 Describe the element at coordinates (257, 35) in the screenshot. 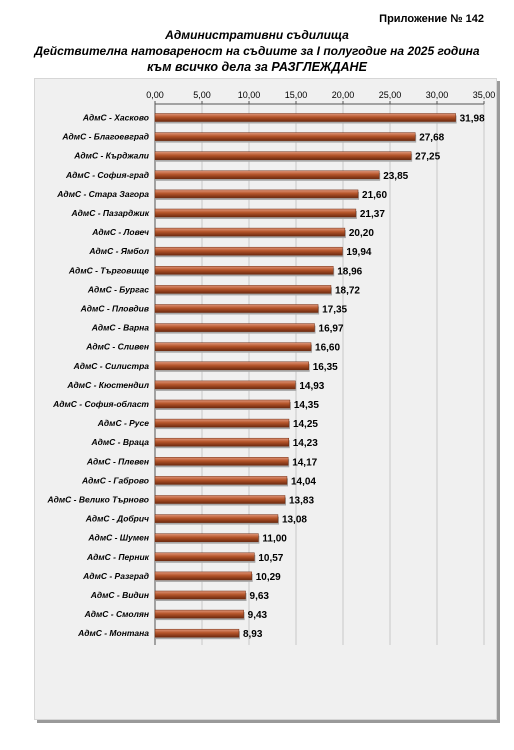

I see `chart-title: Административни съдилища` at that location.